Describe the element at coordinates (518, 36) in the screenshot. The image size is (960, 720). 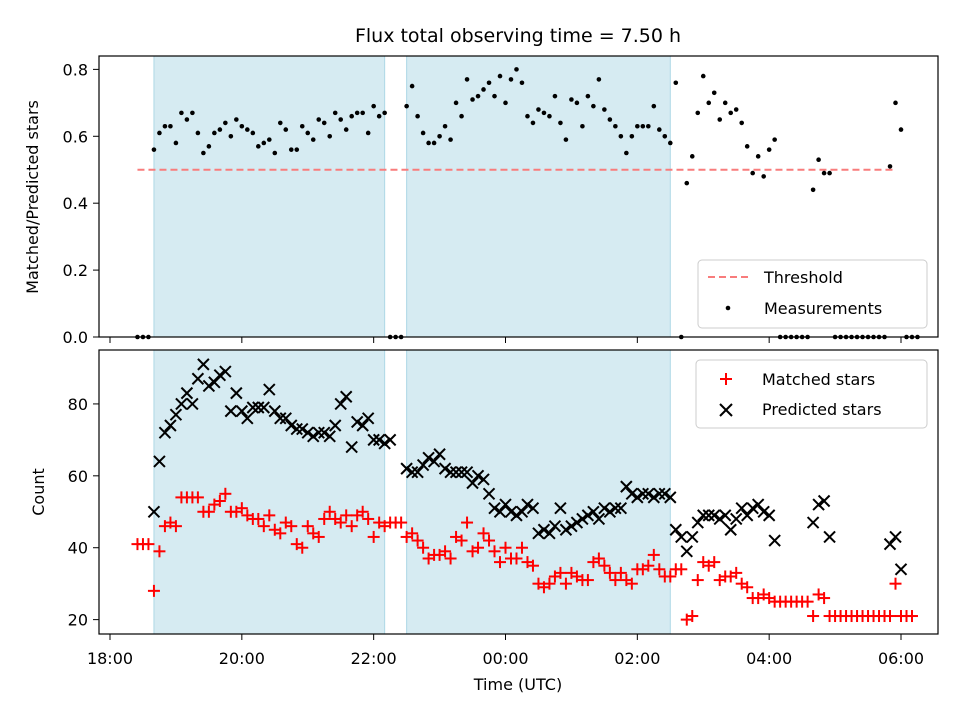
I see `chart-title: Flux total observing time = 7.50 h` at that location.